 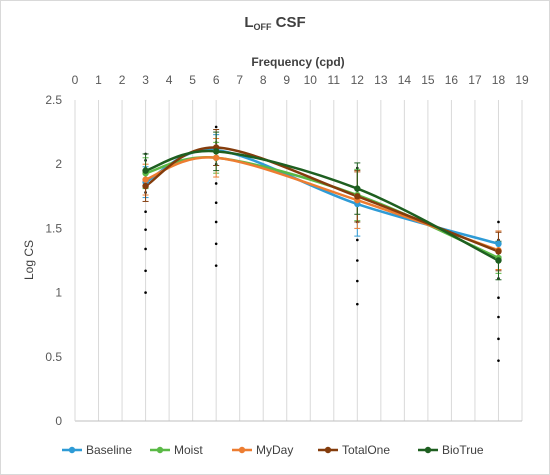 What do you see at coordinates (53, 100) in the screenshot?
I see `y-tick-label: 2.5` at bounding box center [53, 100].